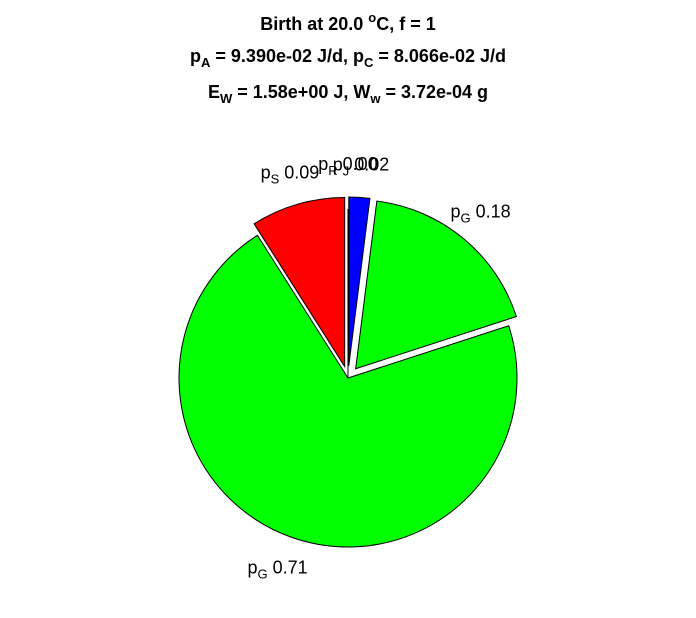 The width and height of the screenshot is (696, 618). Describe the element at coordinates (275, 178) in the screenshot. I see `script-text: S` at that location.